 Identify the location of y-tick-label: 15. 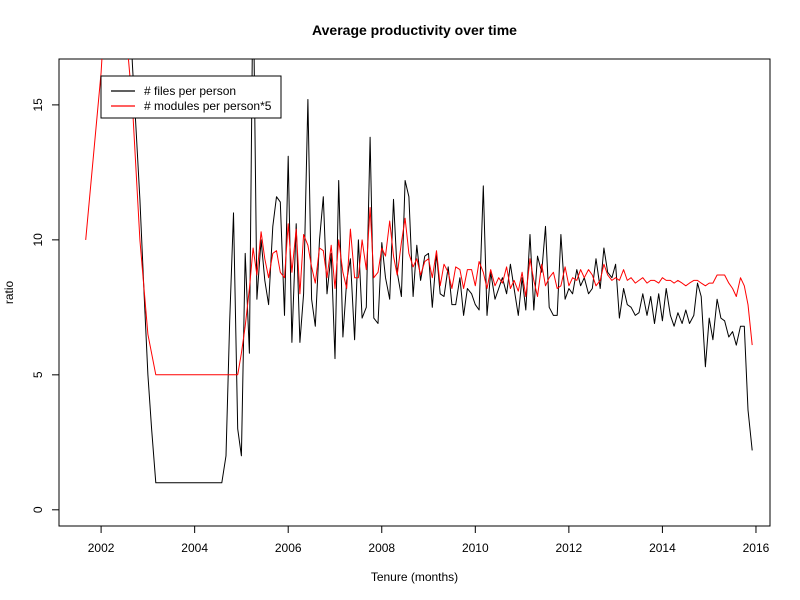
(38, 105).